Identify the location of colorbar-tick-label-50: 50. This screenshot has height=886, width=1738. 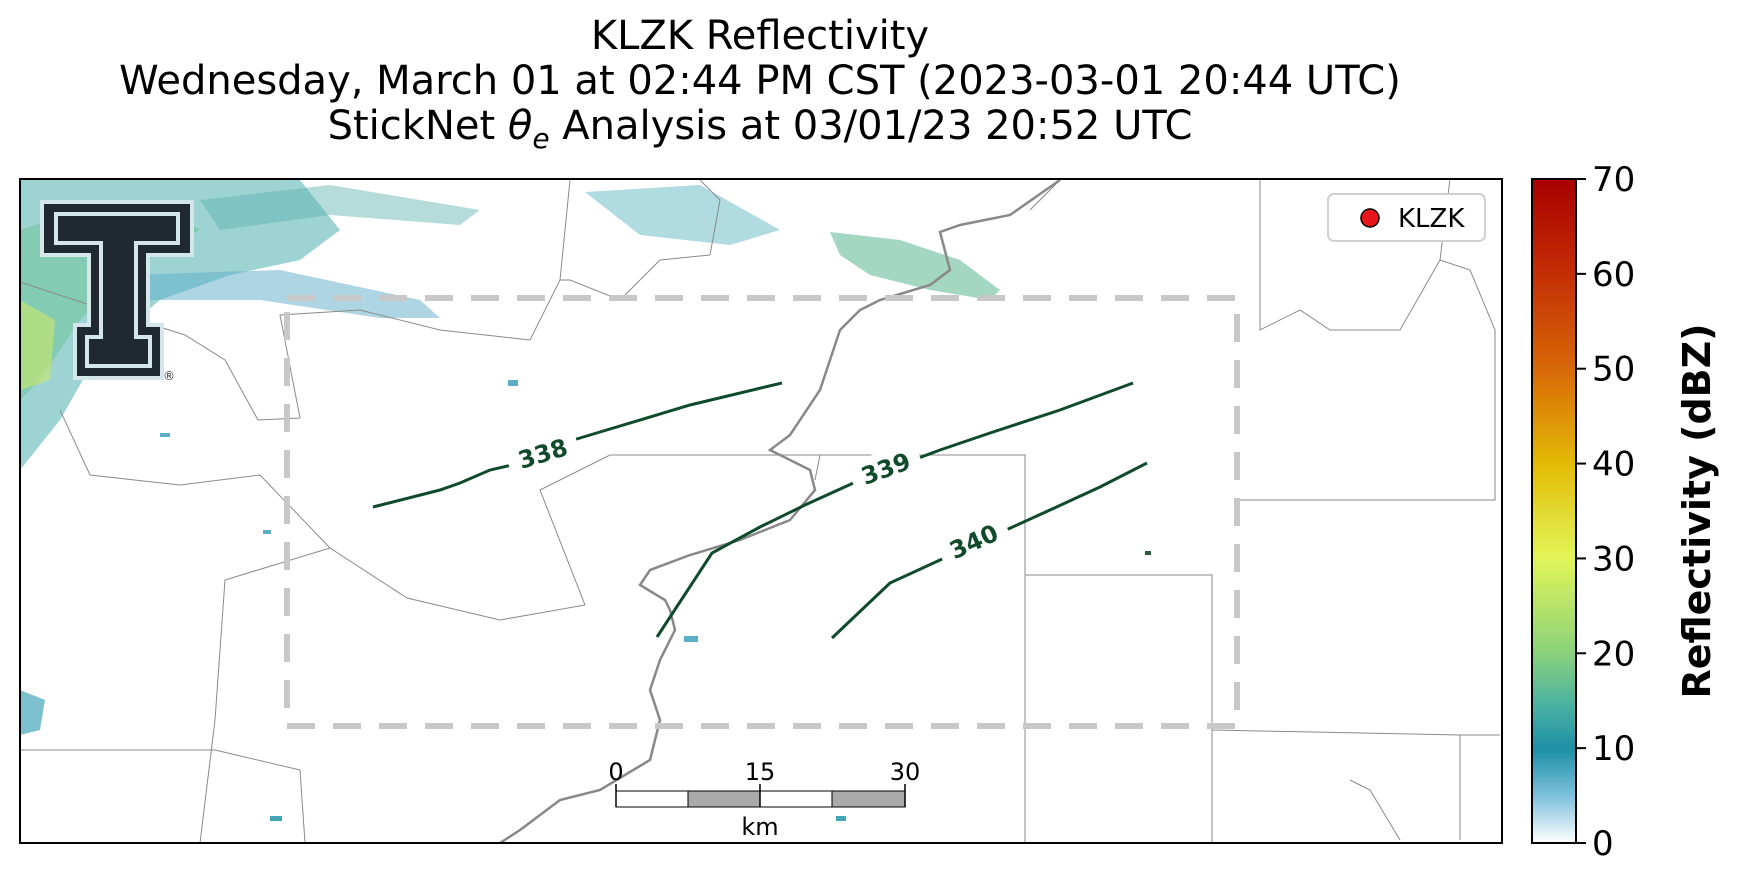
(1613, 370).